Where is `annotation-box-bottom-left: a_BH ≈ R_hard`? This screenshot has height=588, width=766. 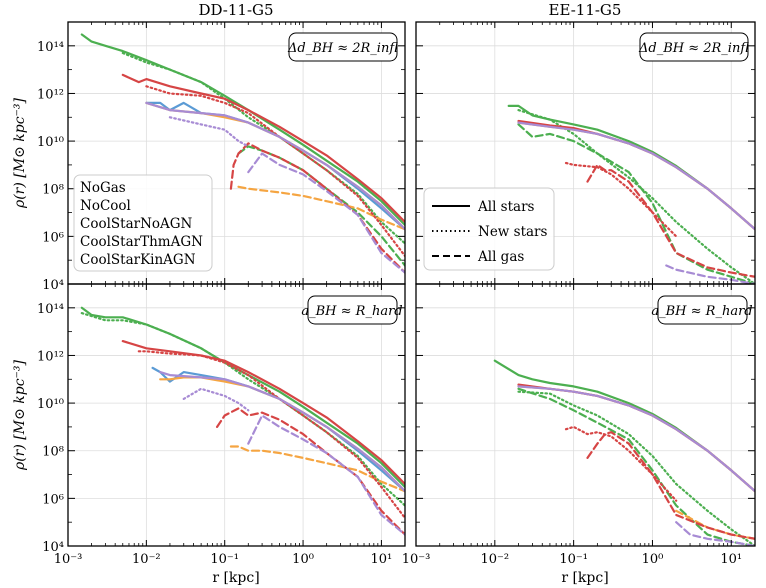
annotation-box-bottom-left: a_BH ≈ R_hard is located at coordinates (352, 310).